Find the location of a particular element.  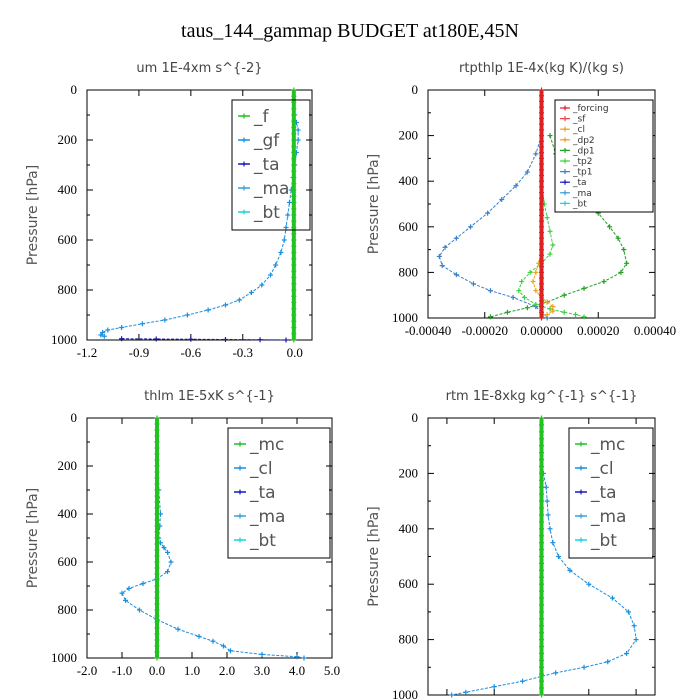

series-tp1 is located at coordinates (493, 227).